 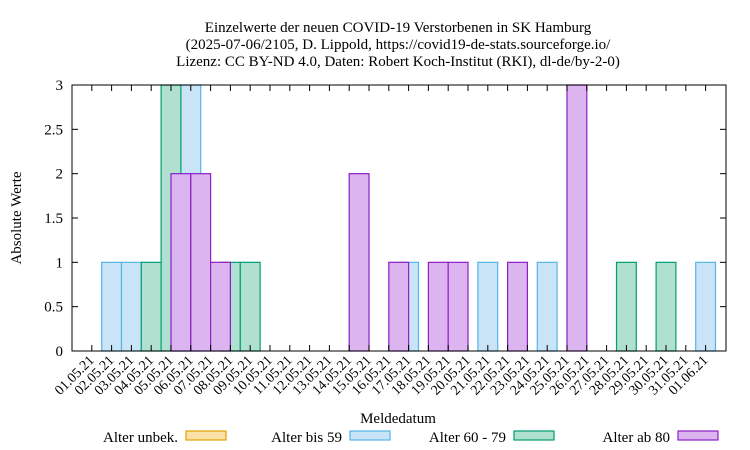 What do you see at coordinates (60, 175) in the screenshot?
I see `y-tick-label: 2` at bounding box center [60, 175].